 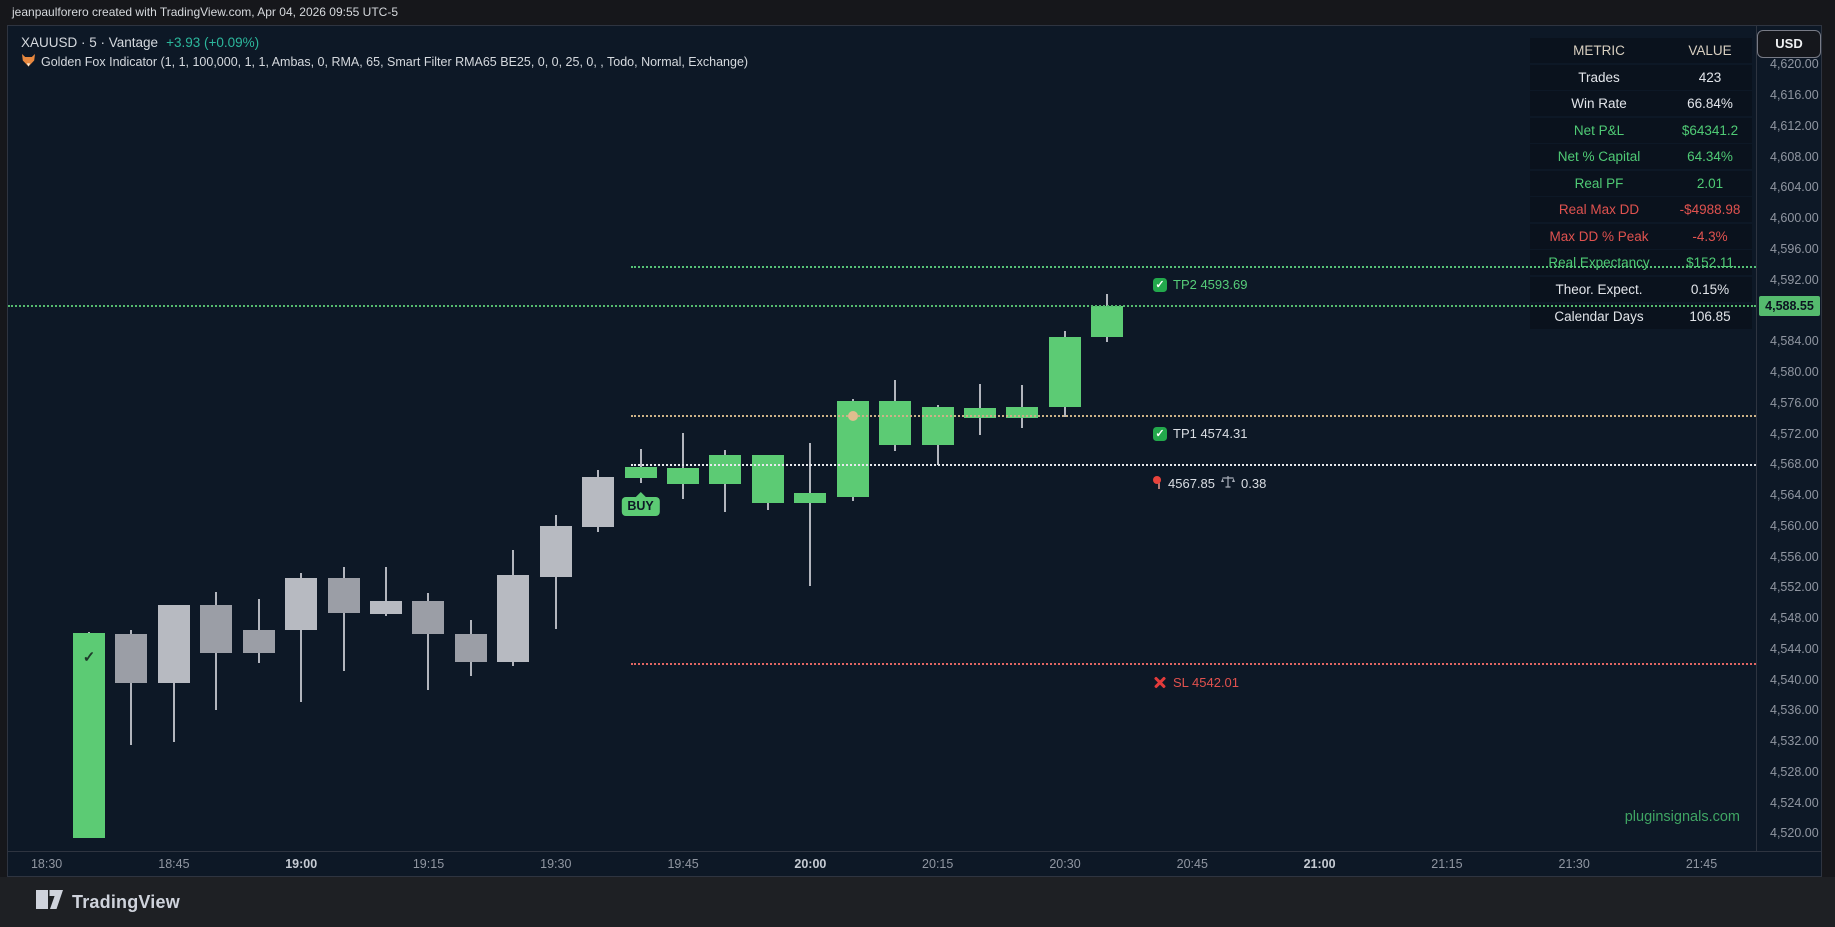 What do you see at coordinates (1794, 833) in the screenshot?
I see `price-tick-label: 4,520.00` at bounding box center [1794, 833].